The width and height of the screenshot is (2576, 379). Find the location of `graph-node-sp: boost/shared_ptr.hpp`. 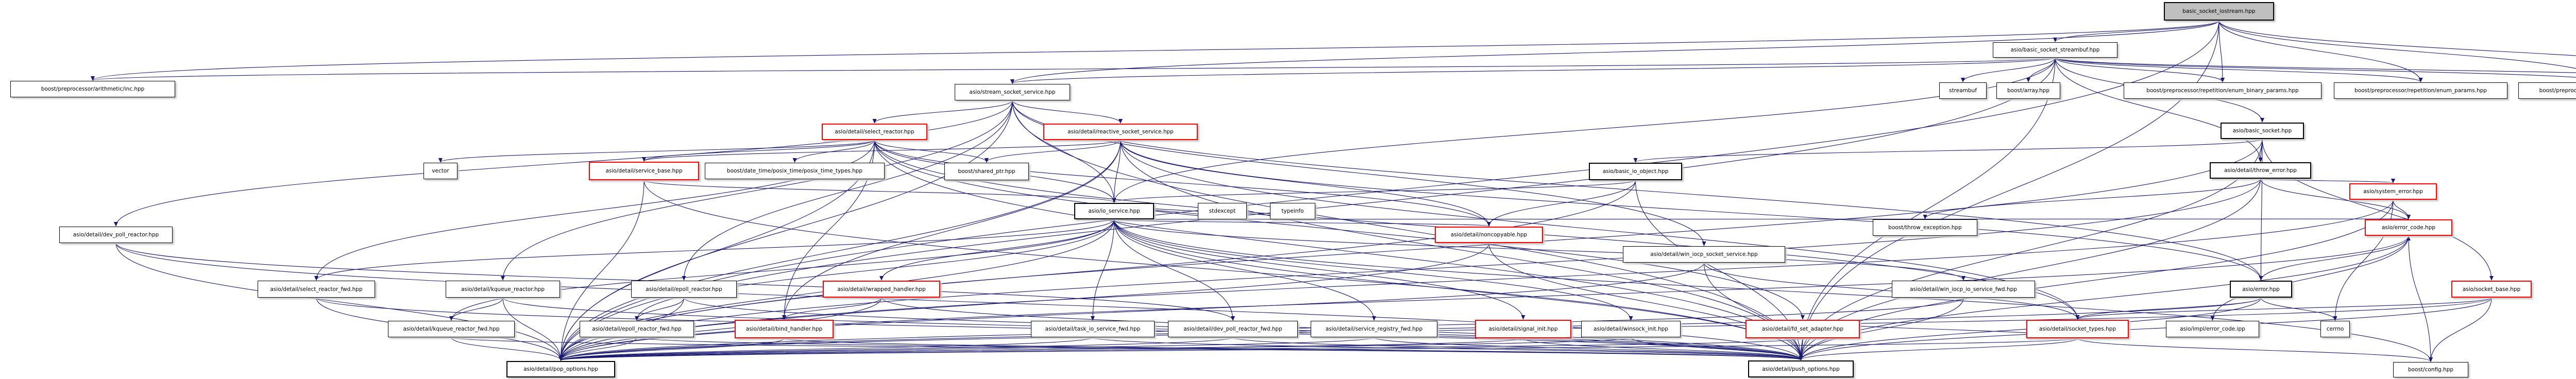

graph-node-sp: boost/shared_ptr.hpp is located at coordinates (986, 172).